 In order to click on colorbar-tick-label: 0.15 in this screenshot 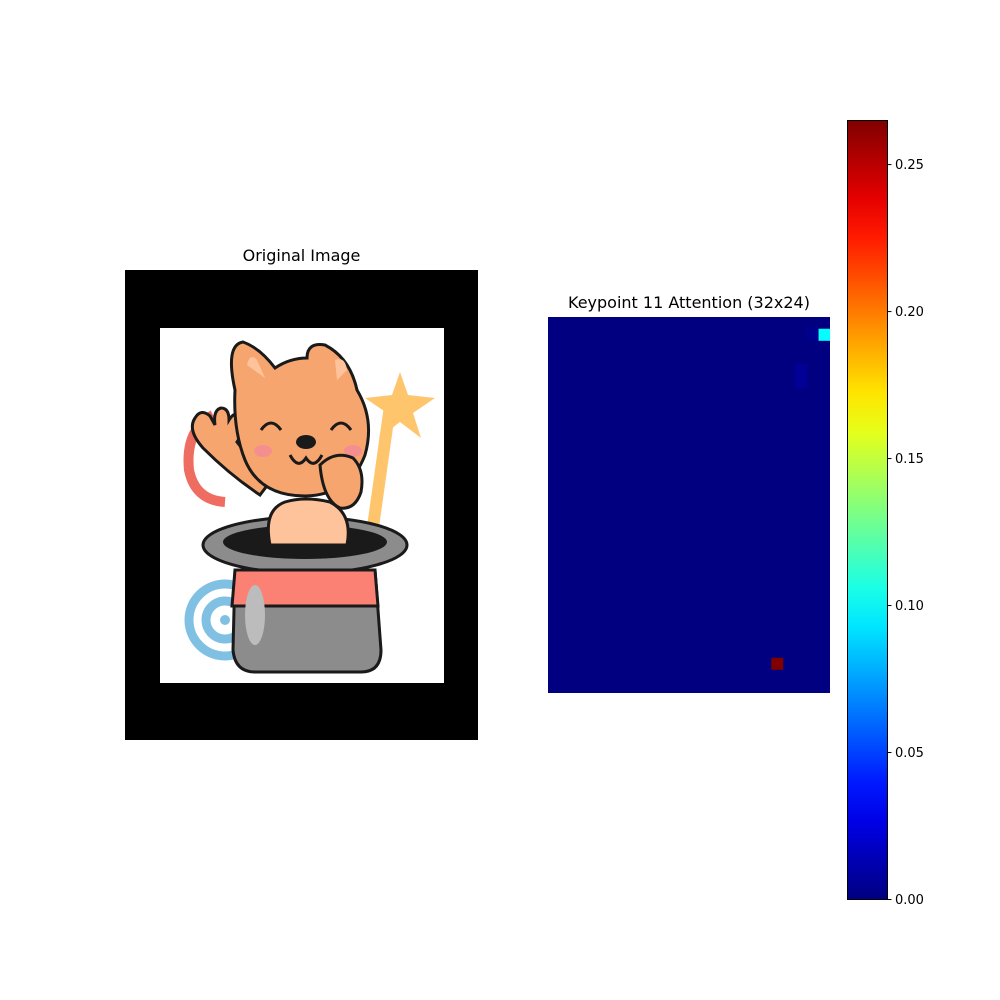, I will do `click(909, 459)`.